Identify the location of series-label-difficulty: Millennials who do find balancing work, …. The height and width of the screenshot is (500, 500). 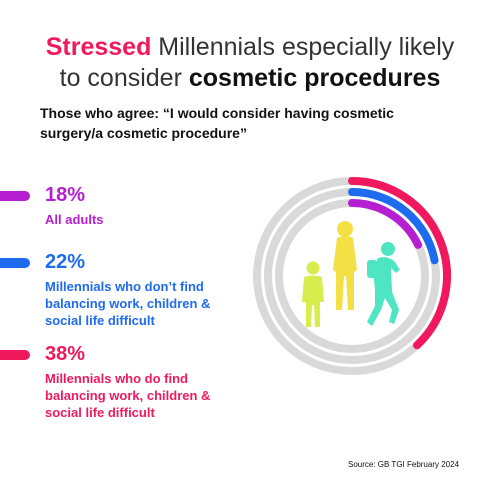
(128, 395).